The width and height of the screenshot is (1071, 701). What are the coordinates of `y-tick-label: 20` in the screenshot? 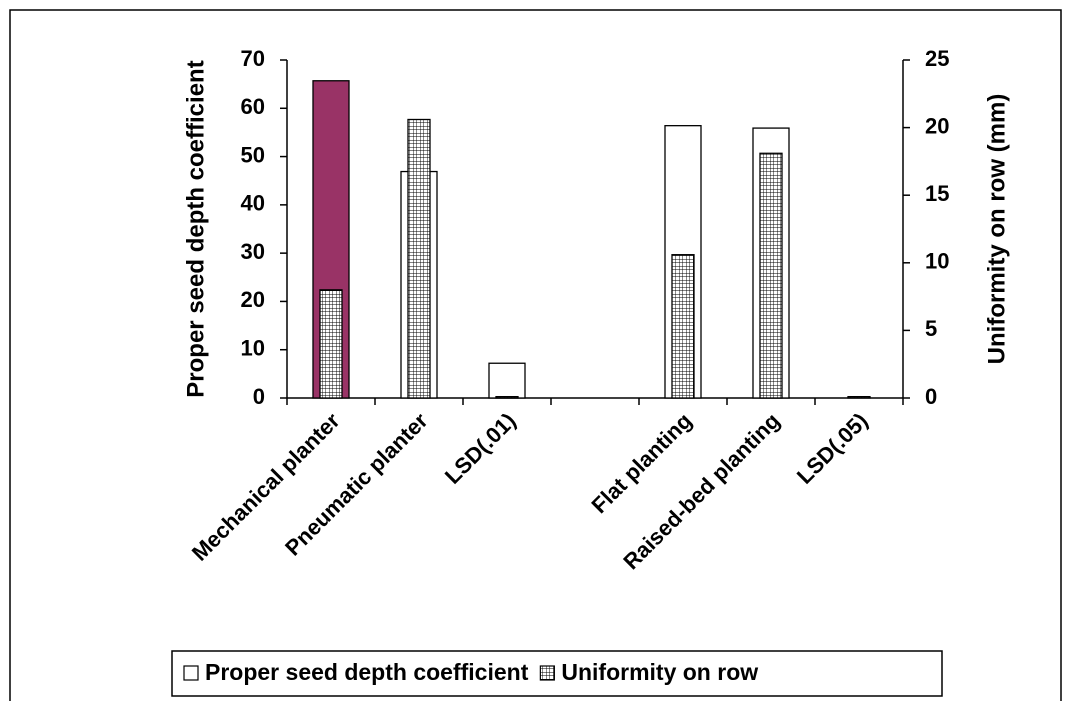 It's located at (253, 299).